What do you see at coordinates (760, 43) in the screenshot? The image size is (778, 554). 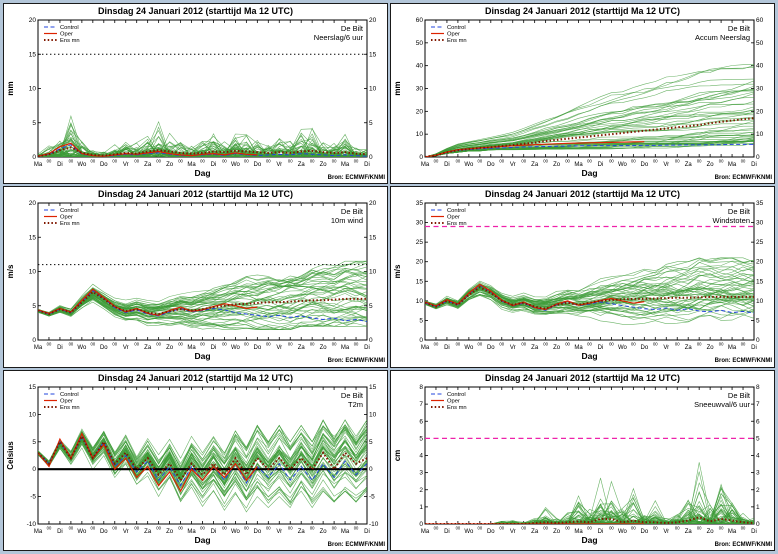 I see `svg-text: 50` at bounding box center [760, 43].